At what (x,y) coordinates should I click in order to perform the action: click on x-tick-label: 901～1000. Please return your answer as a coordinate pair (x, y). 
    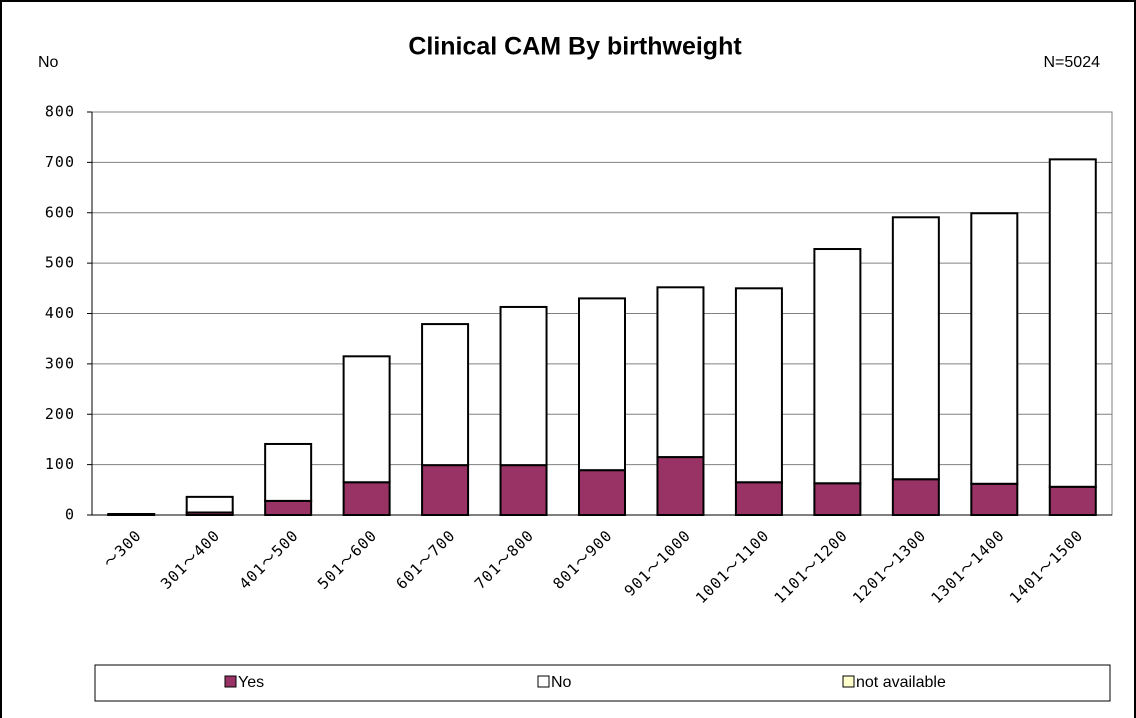
    Looking at the image, I should click on (658, 563).